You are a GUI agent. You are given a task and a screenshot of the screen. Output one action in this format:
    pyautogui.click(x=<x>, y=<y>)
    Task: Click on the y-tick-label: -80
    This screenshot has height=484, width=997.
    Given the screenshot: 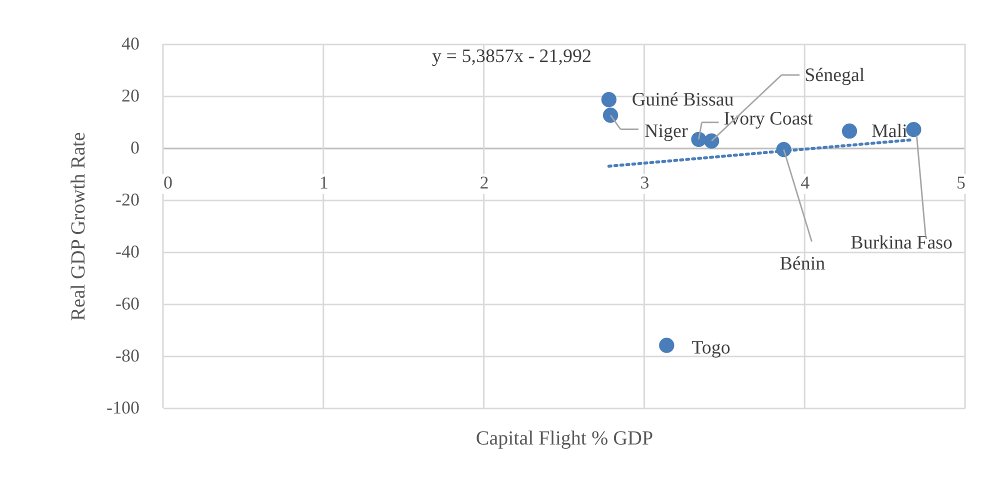 What is the action you would take?
    pyautogui.click(x=128, y=356)
    